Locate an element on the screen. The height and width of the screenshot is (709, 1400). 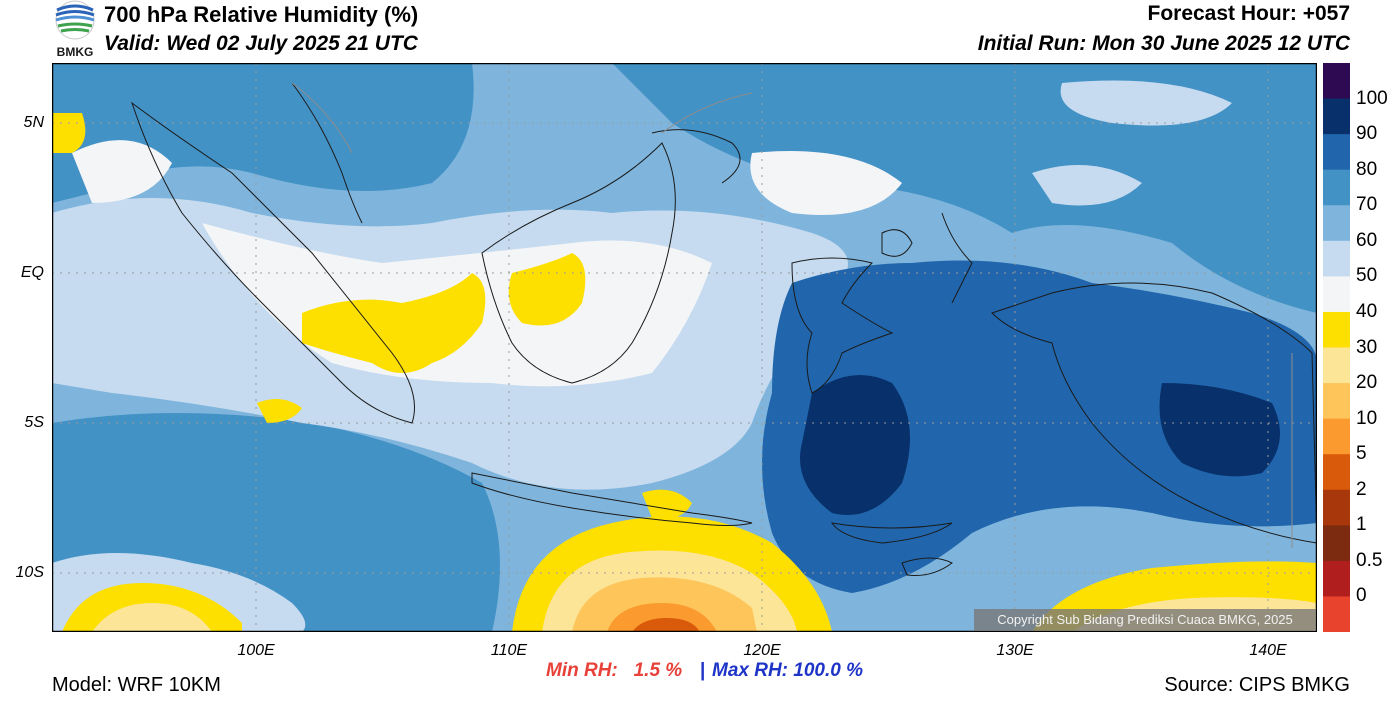
lon-label-140e: 140E is located at coordinates (1268, 650).